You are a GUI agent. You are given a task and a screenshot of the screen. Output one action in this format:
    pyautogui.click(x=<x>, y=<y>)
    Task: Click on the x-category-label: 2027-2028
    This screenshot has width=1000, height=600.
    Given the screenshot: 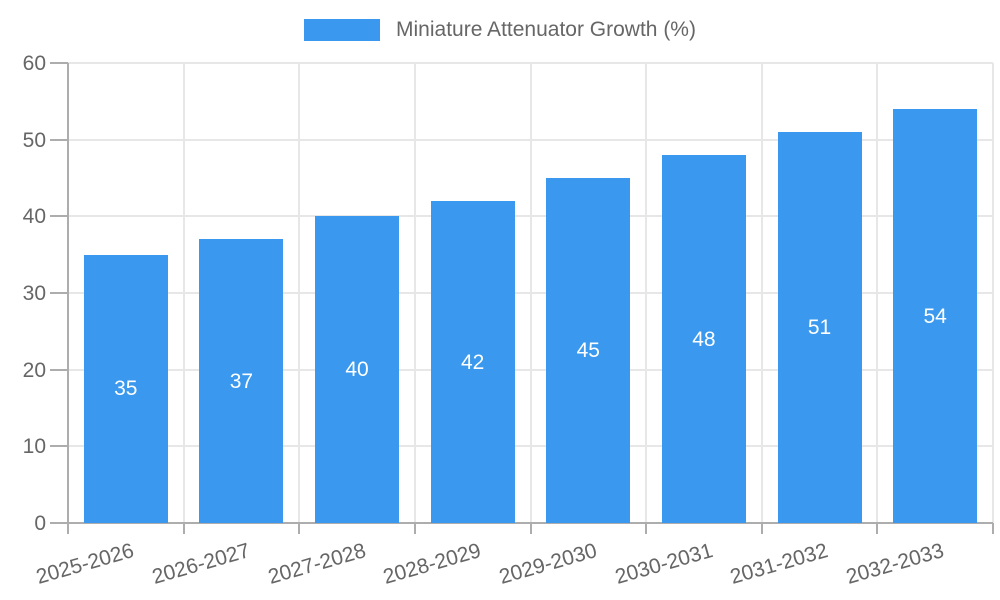 What is the action you would take?
    pyautogui.click(x=317, y=564)
    